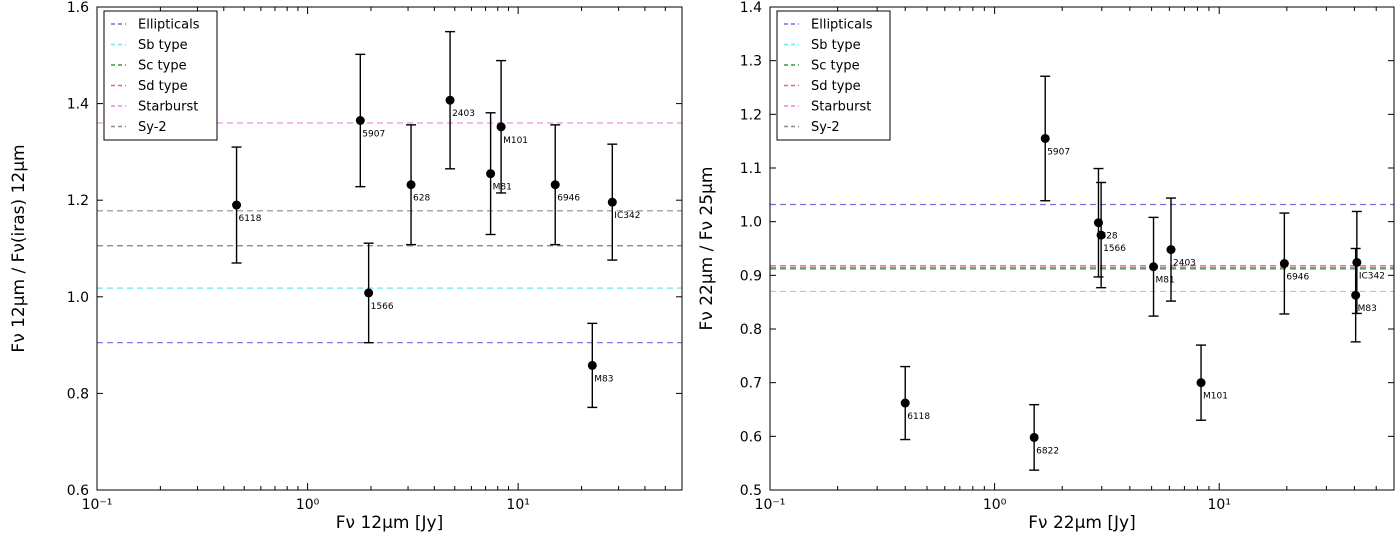  What do you see at coordinates (751, 276) in the screenshot?
I see `y-tick-label: 0.9` at bounding box center [751, 276].